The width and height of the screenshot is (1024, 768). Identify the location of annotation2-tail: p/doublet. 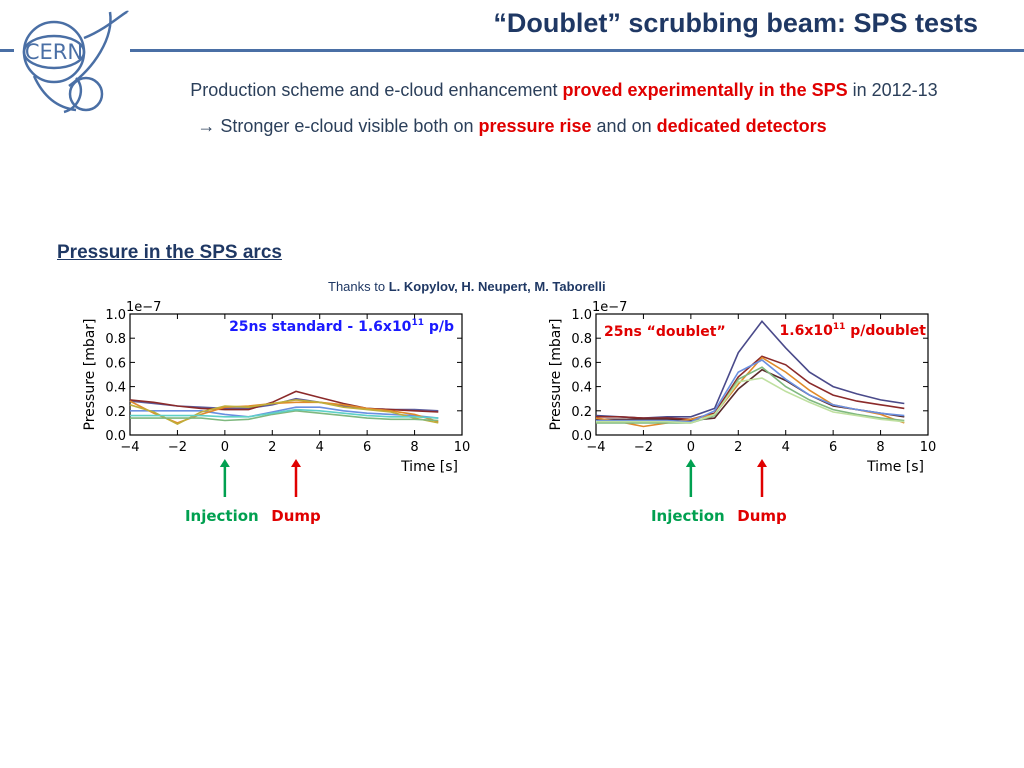
(885, 331).